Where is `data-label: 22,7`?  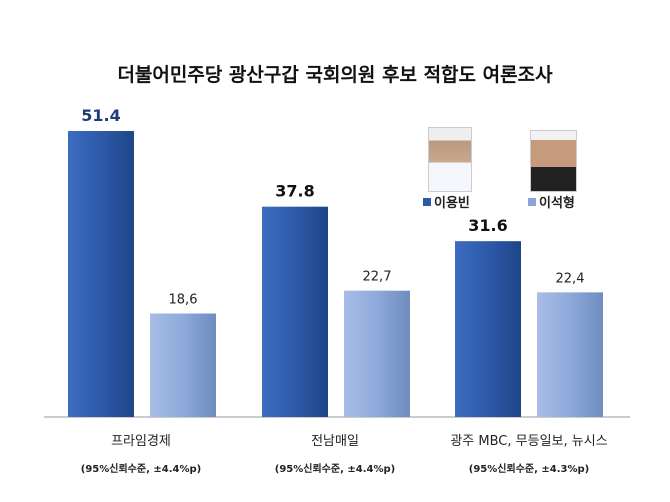 data-label: 22,7 is located at coordinates (377, 277).